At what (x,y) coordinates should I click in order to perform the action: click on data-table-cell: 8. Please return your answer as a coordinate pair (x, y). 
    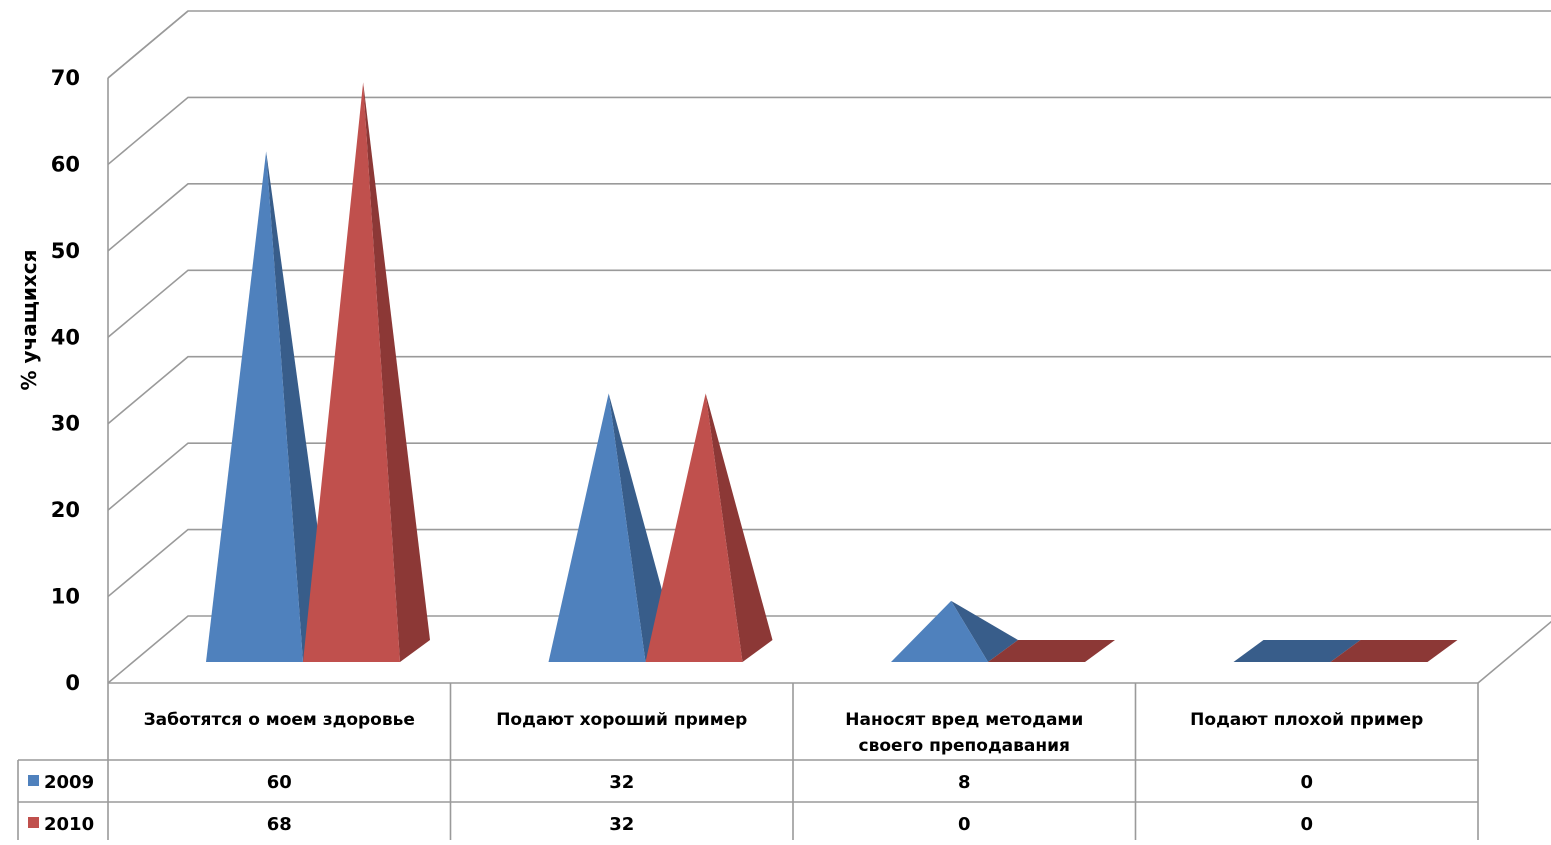
    Looking at the image, I should click on (964, 782).